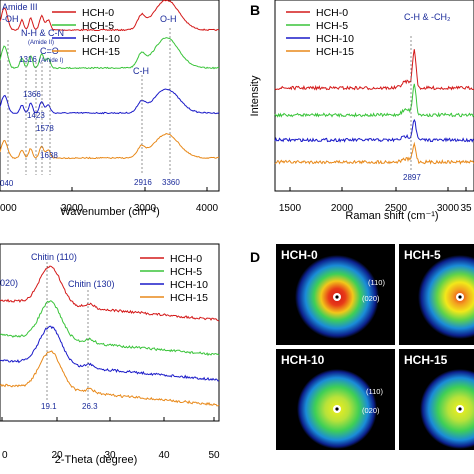  What do you see at coordinates (49, 155) in the screenshot?
I see `annotation-1638: 1638` at bounding box center [49, 155].